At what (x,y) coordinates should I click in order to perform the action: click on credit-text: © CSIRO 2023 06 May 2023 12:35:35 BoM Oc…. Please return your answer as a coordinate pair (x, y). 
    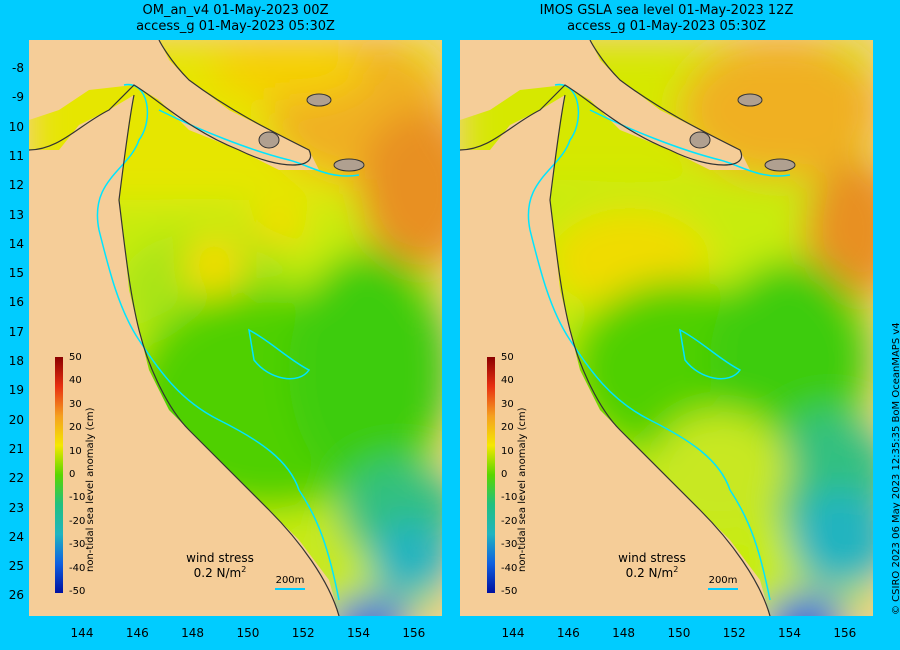
    Looking at the image, I should click on (895, 468).